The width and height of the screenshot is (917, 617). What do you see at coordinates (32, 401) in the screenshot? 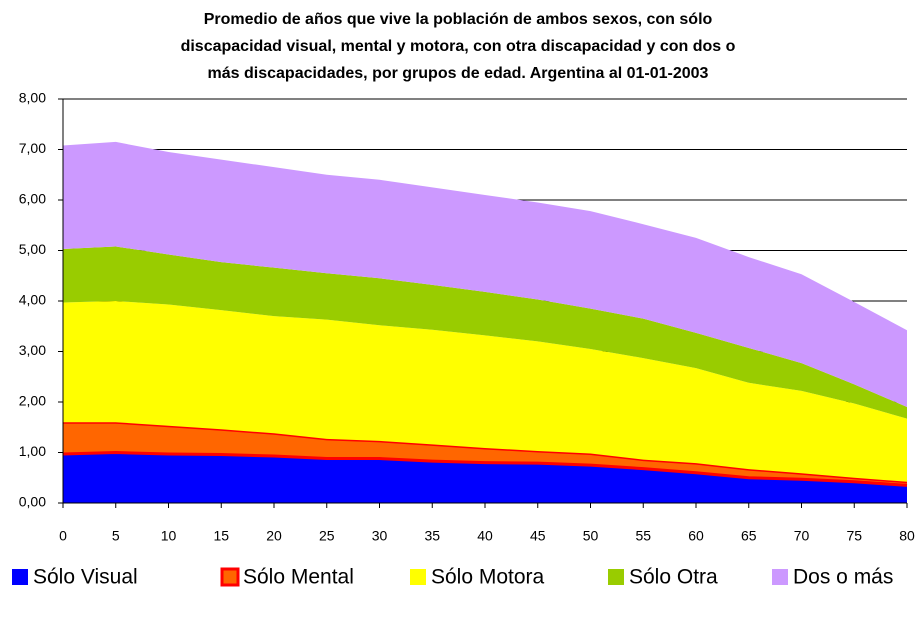
I see `y-tick-label: 2,00` at bounding box center [32, 401].